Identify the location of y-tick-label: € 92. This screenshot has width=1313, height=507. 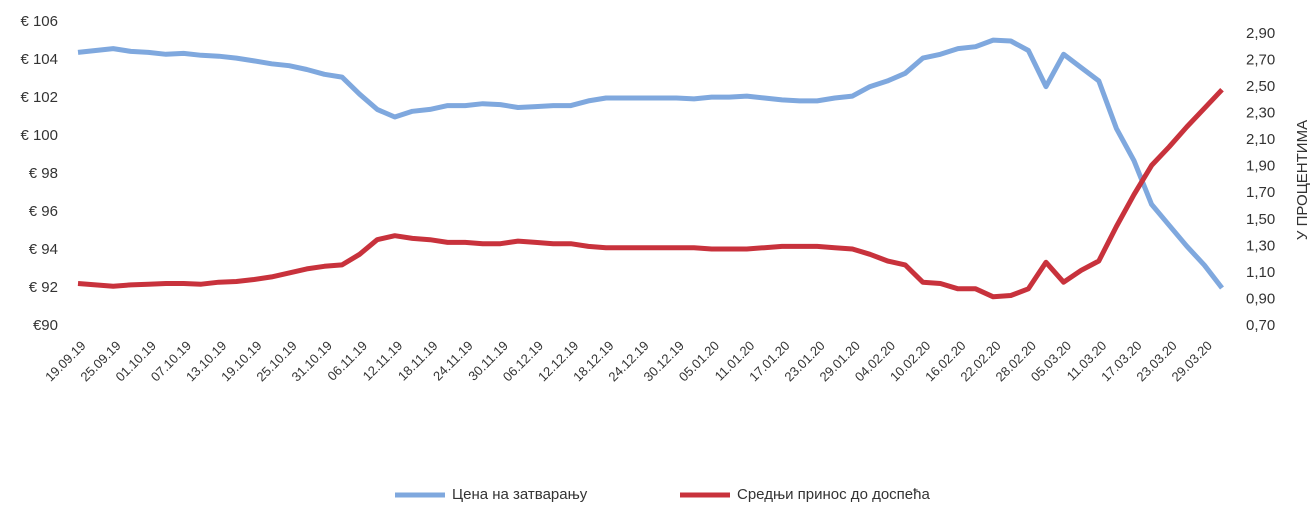
(43, 287).